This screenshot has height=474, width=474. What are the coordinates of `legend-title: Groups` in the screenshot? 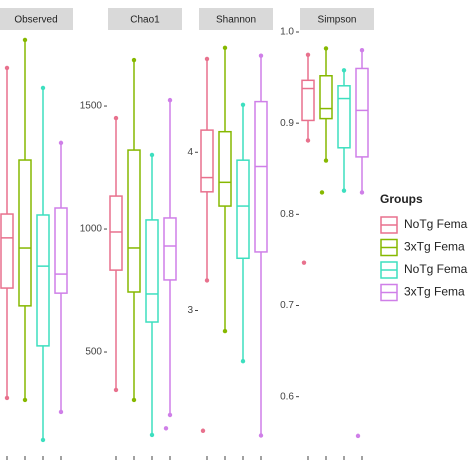 It's located at (401, 199).